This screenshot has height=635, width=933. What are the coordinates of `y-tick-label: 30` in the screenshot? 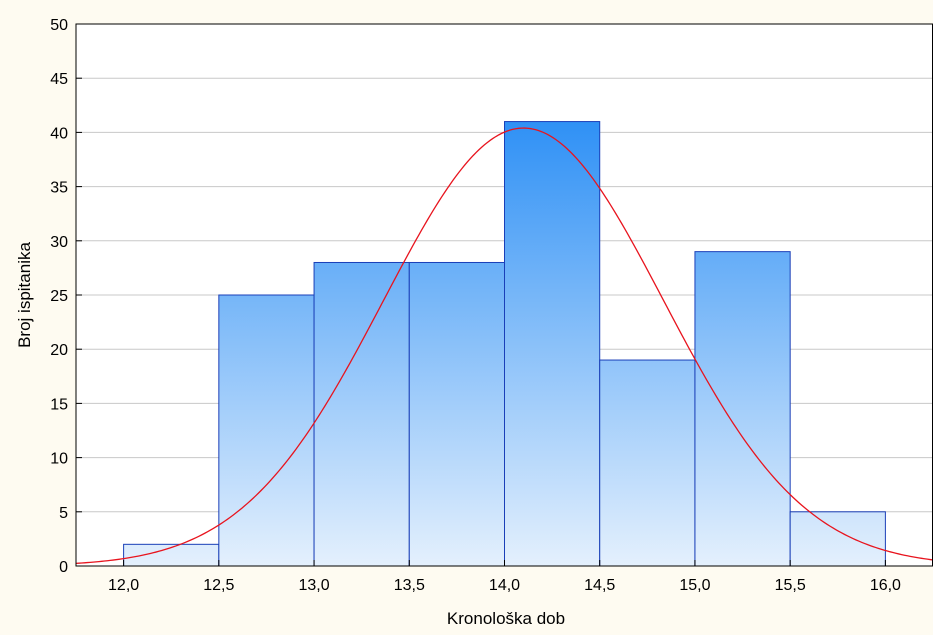 It's located at (59, 242).